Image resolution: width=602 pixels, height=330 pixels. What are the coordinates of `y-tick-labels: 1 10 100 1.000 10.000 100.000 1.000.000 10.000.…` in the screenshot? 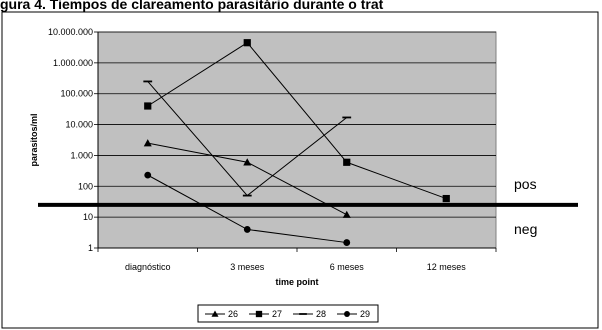 It's located at (70, 140).